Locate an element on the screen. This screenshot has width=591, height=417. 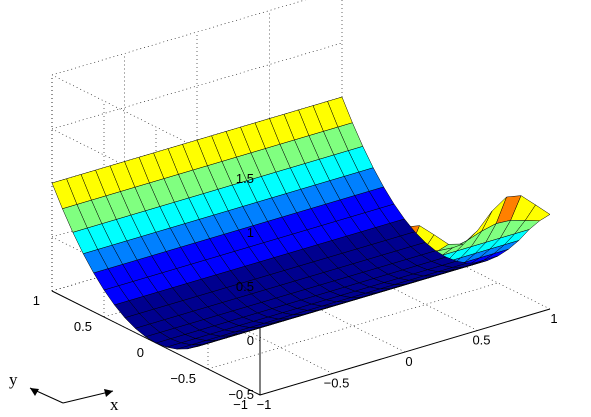
z-tick-label: 1.5 is located at coordinates (245, 178).